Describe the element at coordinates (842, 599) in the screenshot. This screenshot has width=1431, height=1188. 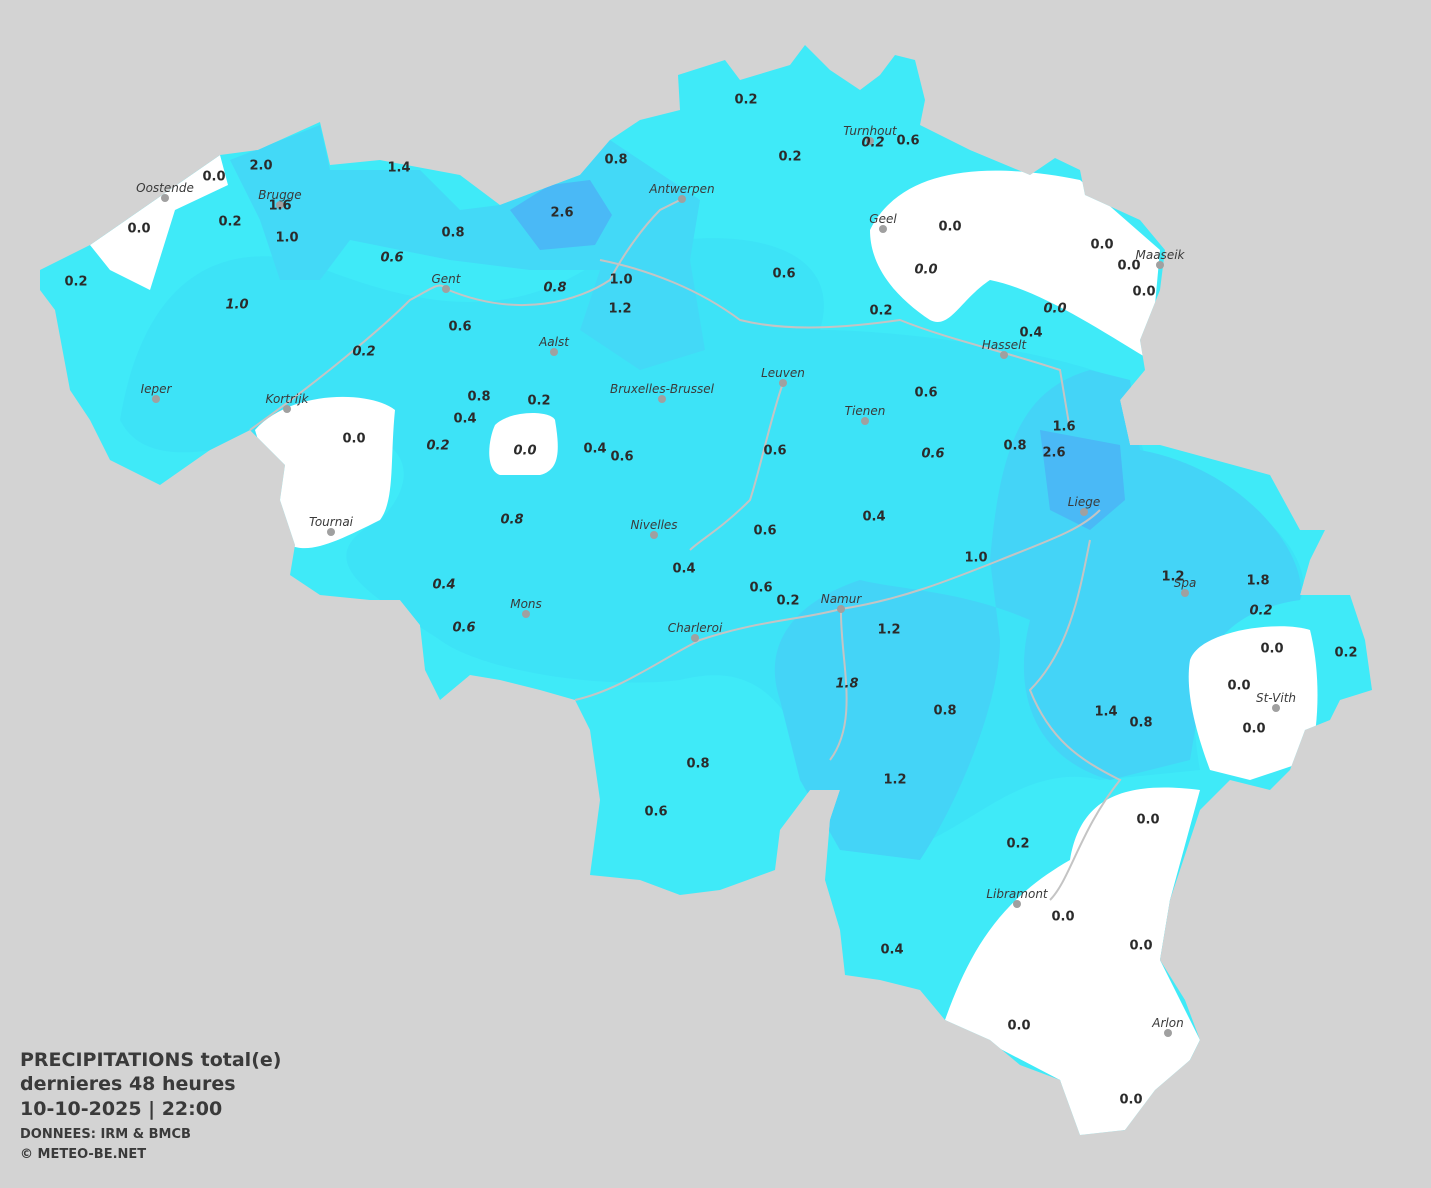
I see `city-label: Namur` at that location.